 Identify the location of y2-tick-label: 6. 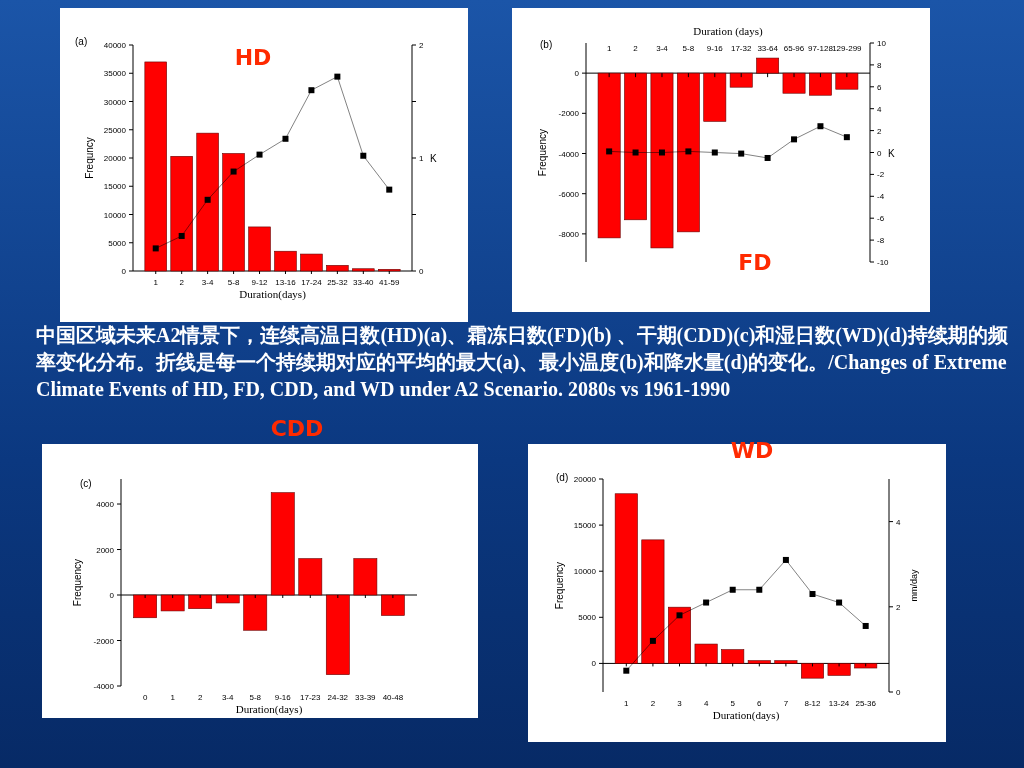
(879, 87).